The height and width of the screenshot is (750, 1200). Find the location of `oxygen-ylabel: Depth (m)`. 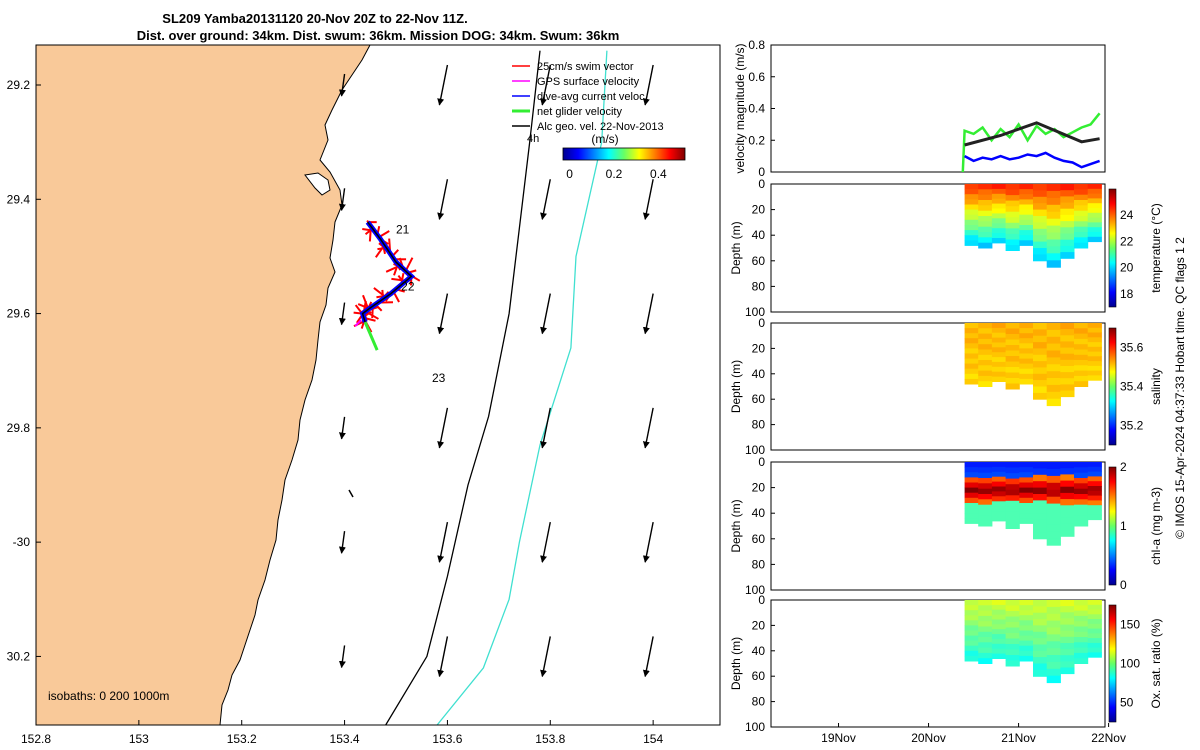

oxygen-ylabel: Depth (m) is located at coordinates (736, 663).